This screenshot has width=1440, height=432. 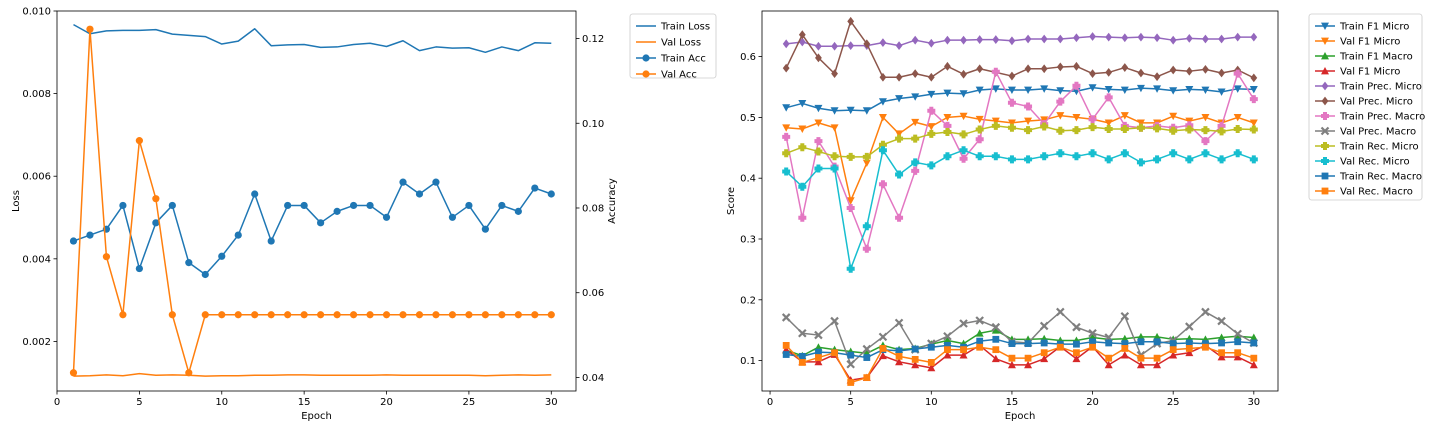 I want to click on legend-label: Train Rec. Micro, so click(x=1379, y=147).